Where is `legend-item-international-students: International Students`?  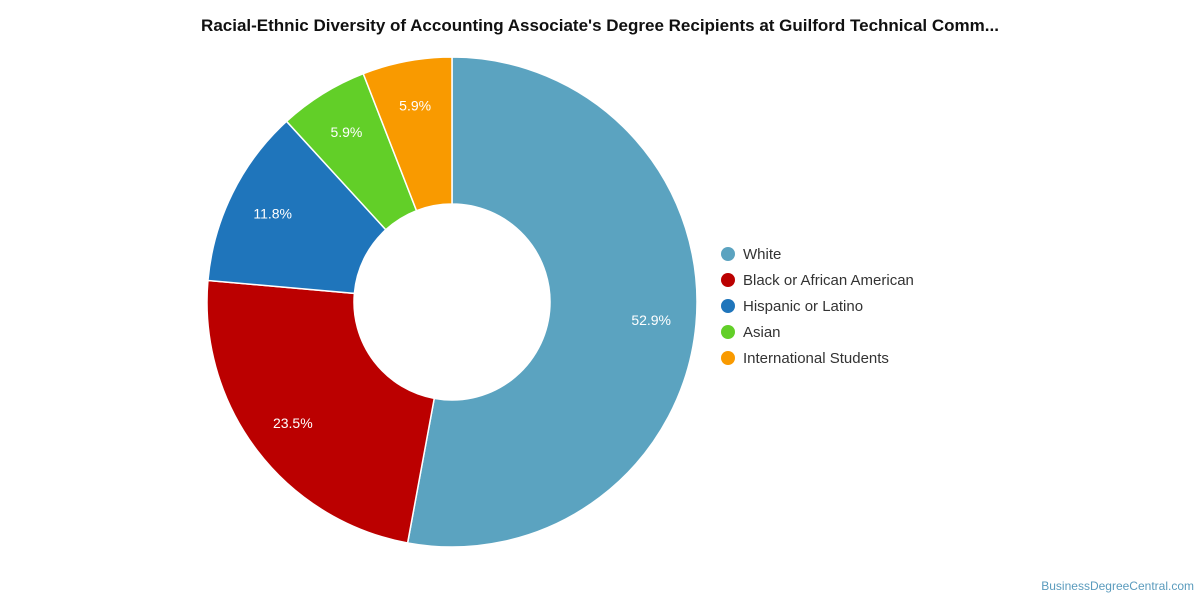 legend-item-international-students: International Students is located at coordinates (817, 358).